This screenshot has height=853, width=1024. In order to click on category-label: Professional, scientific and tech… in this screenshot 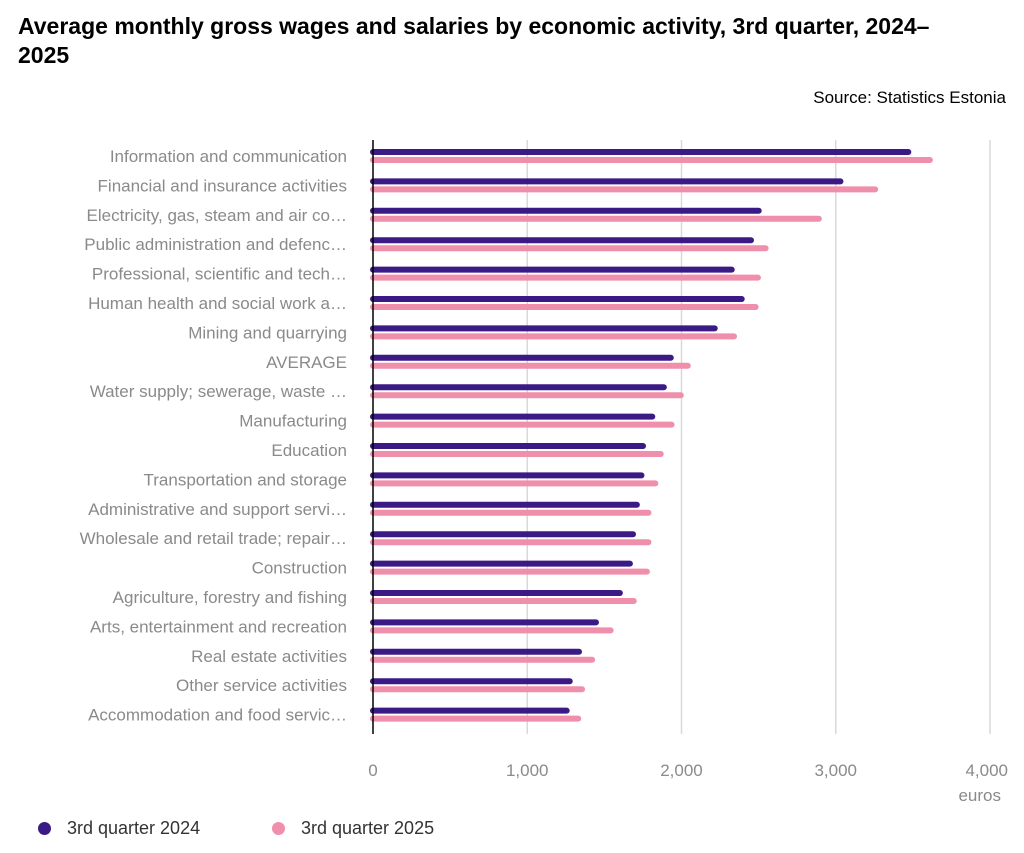, I will do `click(219, 274)`.